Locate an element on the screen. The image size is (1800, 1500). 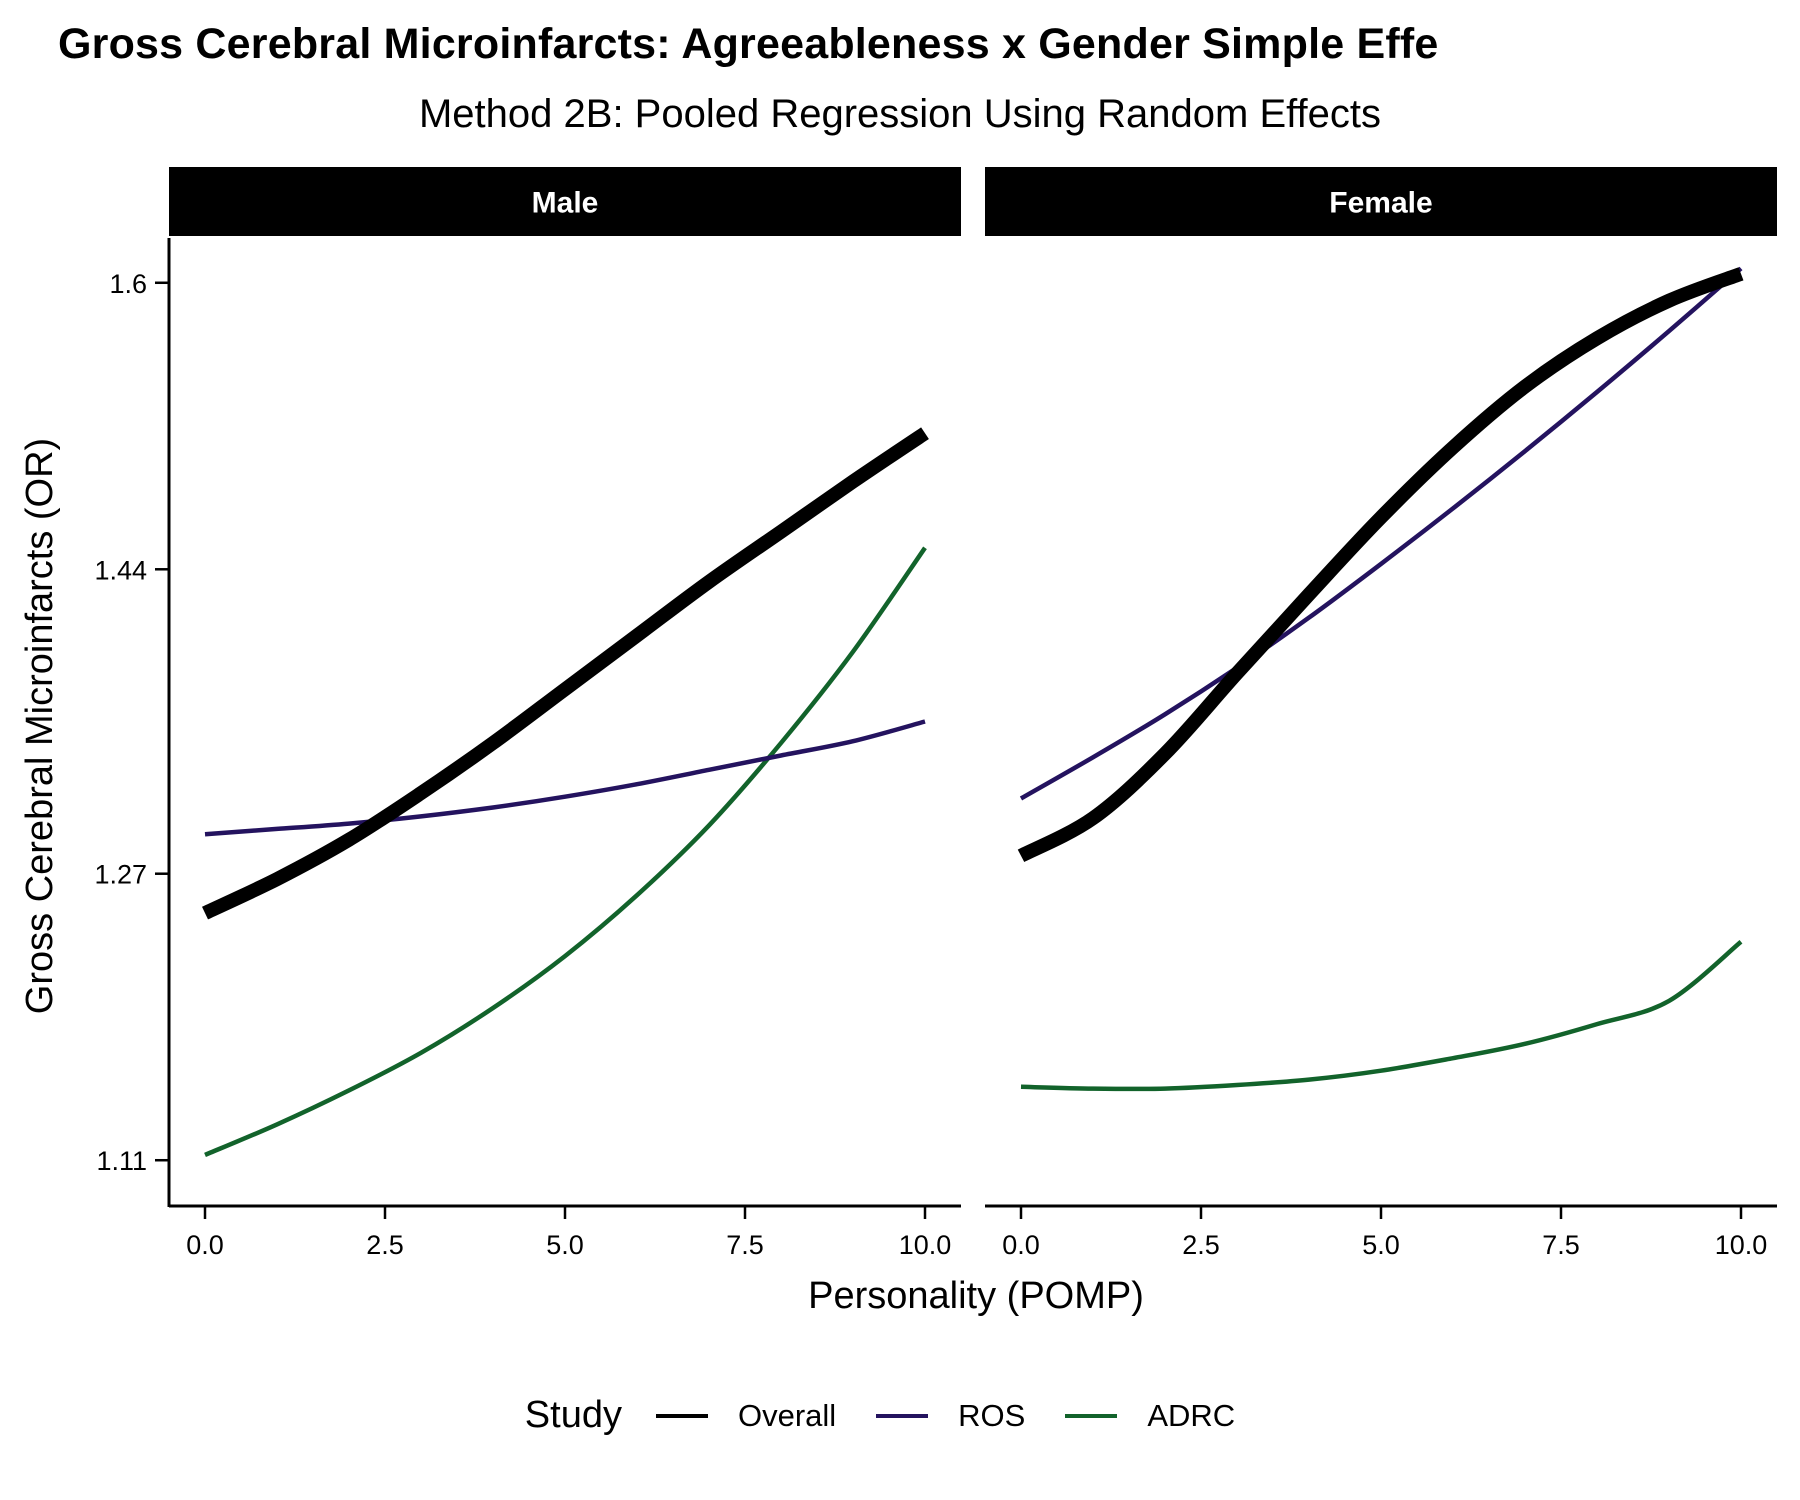
legend-item-overall: Overall is located at coordinates (746, 1415).